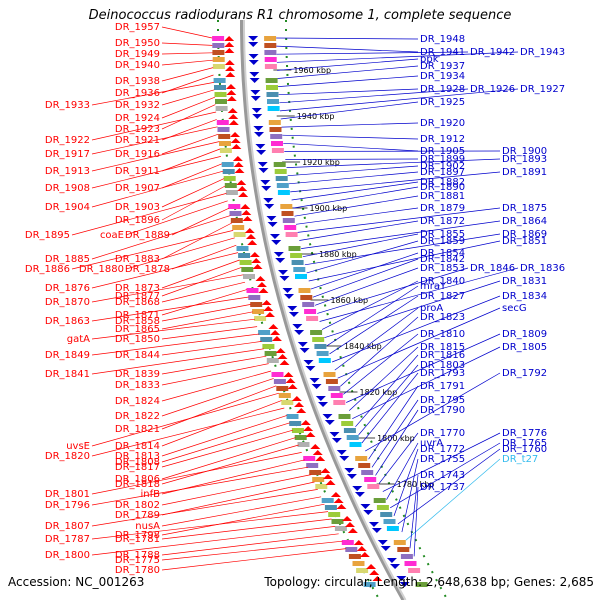 This screenshot has height=600, width=600. Describe the element at coordinates (137, 220) in the screenshot. I see `left-gene-label: DR_1896` at that location.